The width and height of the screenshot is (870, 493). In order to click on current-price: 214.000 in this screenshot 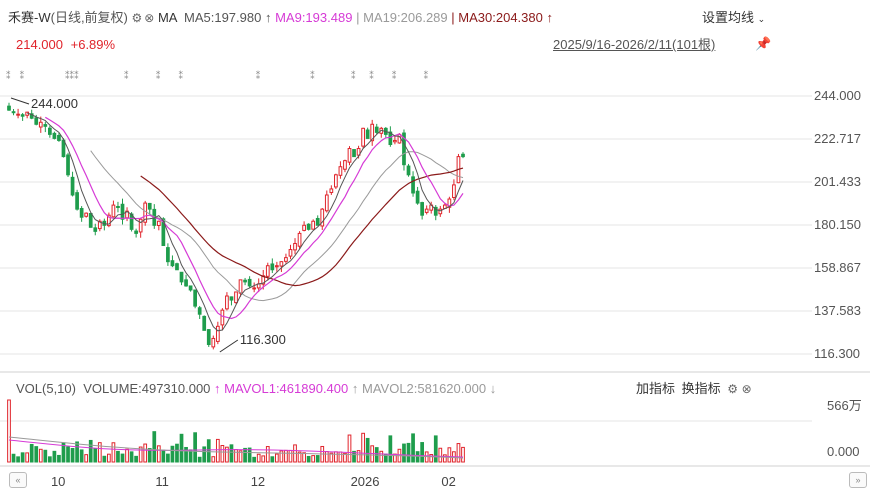, I will do `click(39, 44)`.